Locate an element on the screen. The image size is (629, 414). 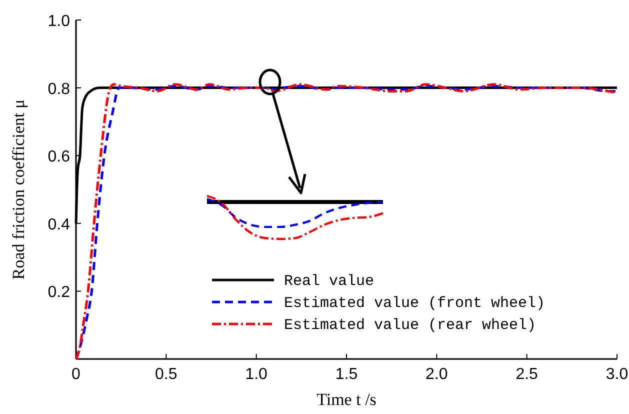
y-tick-label: 0.8 is located at coordinates (59, 89).